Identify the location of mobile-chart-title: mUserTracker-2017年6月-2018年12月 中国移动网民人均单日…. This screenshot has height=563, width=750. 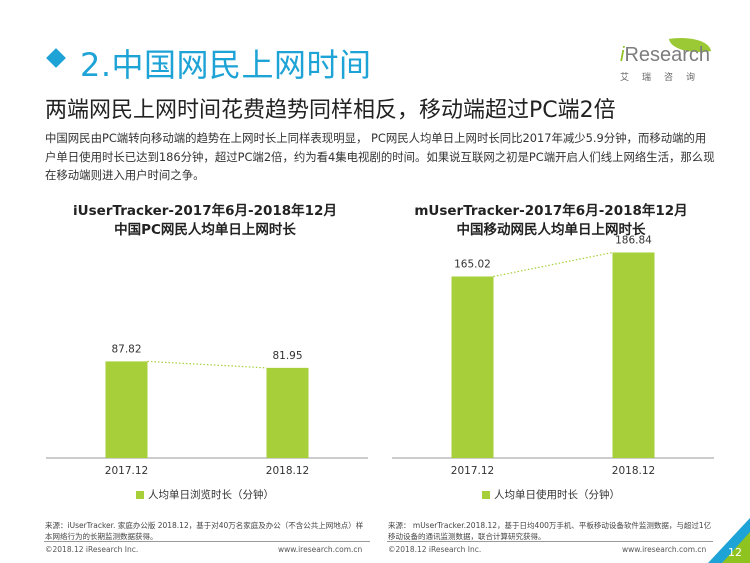
(551, 221).